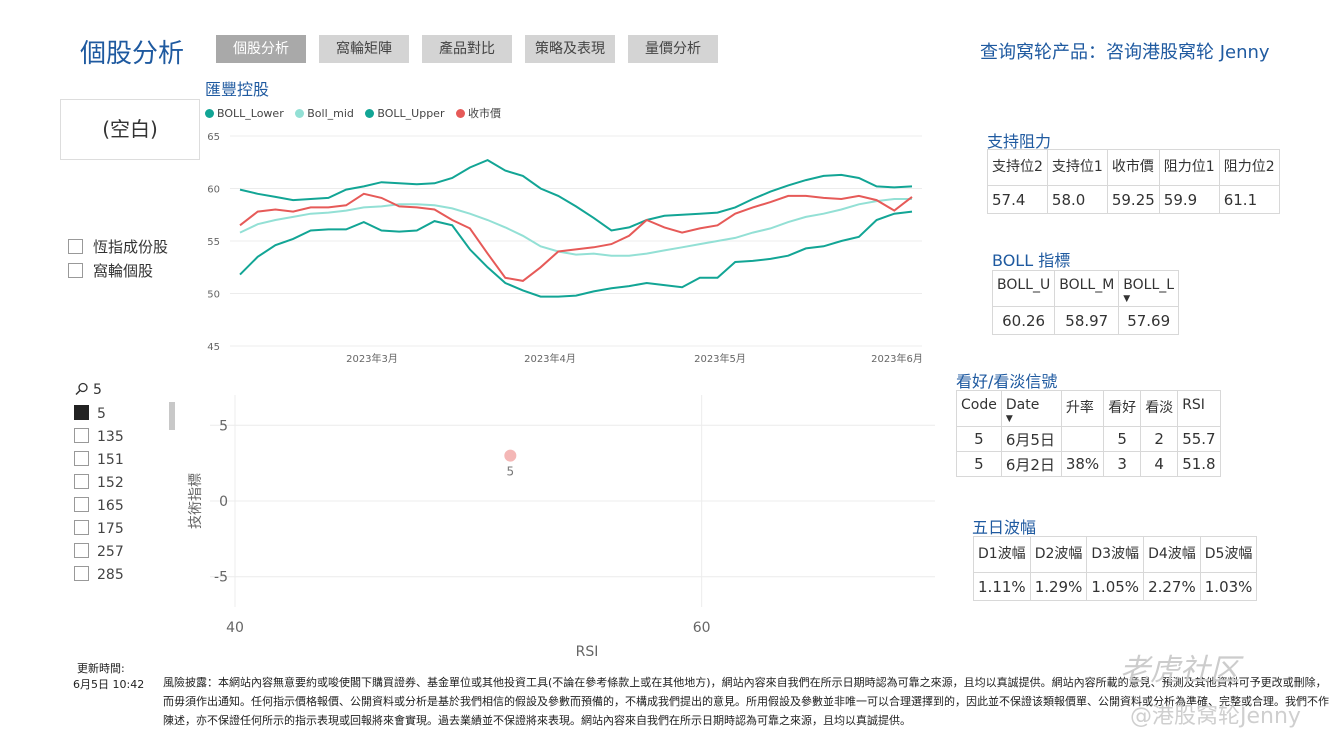  What do you see at coordinates (1172, 586) in the screenshot?
I see `table-cell: 2.27%` at bounding box center [1172, 586].